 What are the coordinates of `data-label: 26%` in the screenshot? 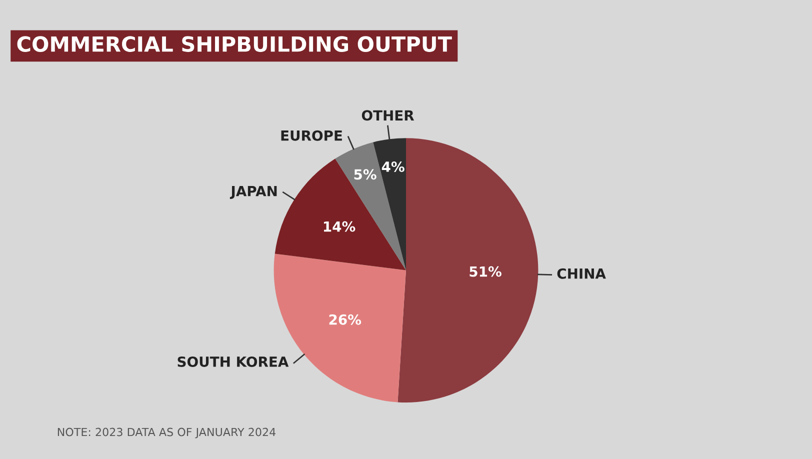 It's located at (345, 319).